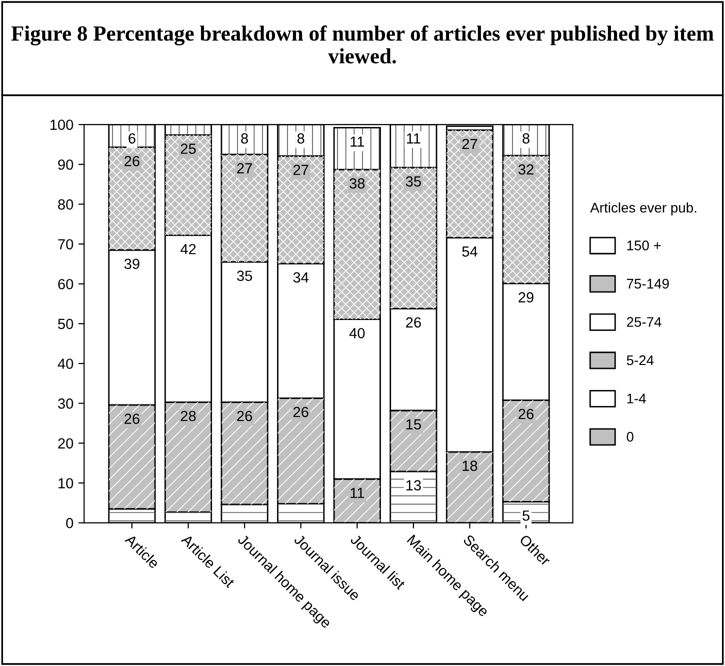 This screenshot has height=666, width=725. What do you see at coordinates (66, 483) in the screenshot?
I see `y-tick-label: 10` at bounding box center [66, 483].